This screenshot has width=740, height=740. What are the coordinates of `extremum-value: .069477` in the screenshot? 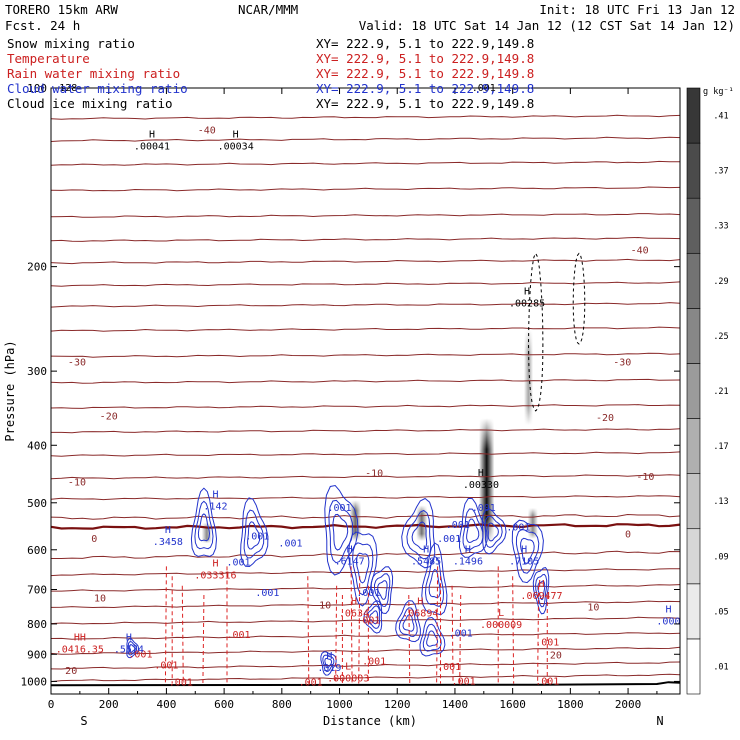 It's located at (541, 596).